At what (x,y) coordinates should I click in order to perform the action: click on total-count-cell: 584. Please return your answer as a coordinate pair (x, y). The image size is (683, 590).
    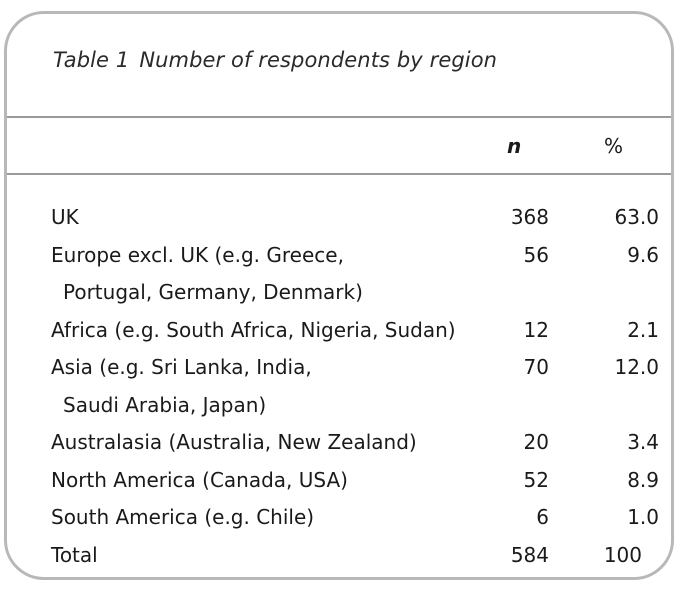
    Looking at the image, I should click on (529, 554).